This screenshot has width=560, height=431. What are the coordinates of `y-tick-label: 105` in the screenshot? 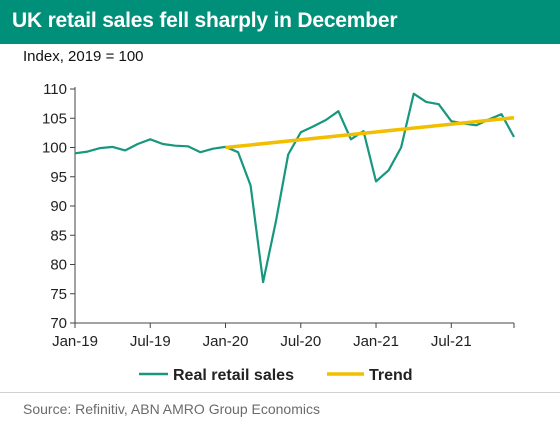 It's located at (54, 118).